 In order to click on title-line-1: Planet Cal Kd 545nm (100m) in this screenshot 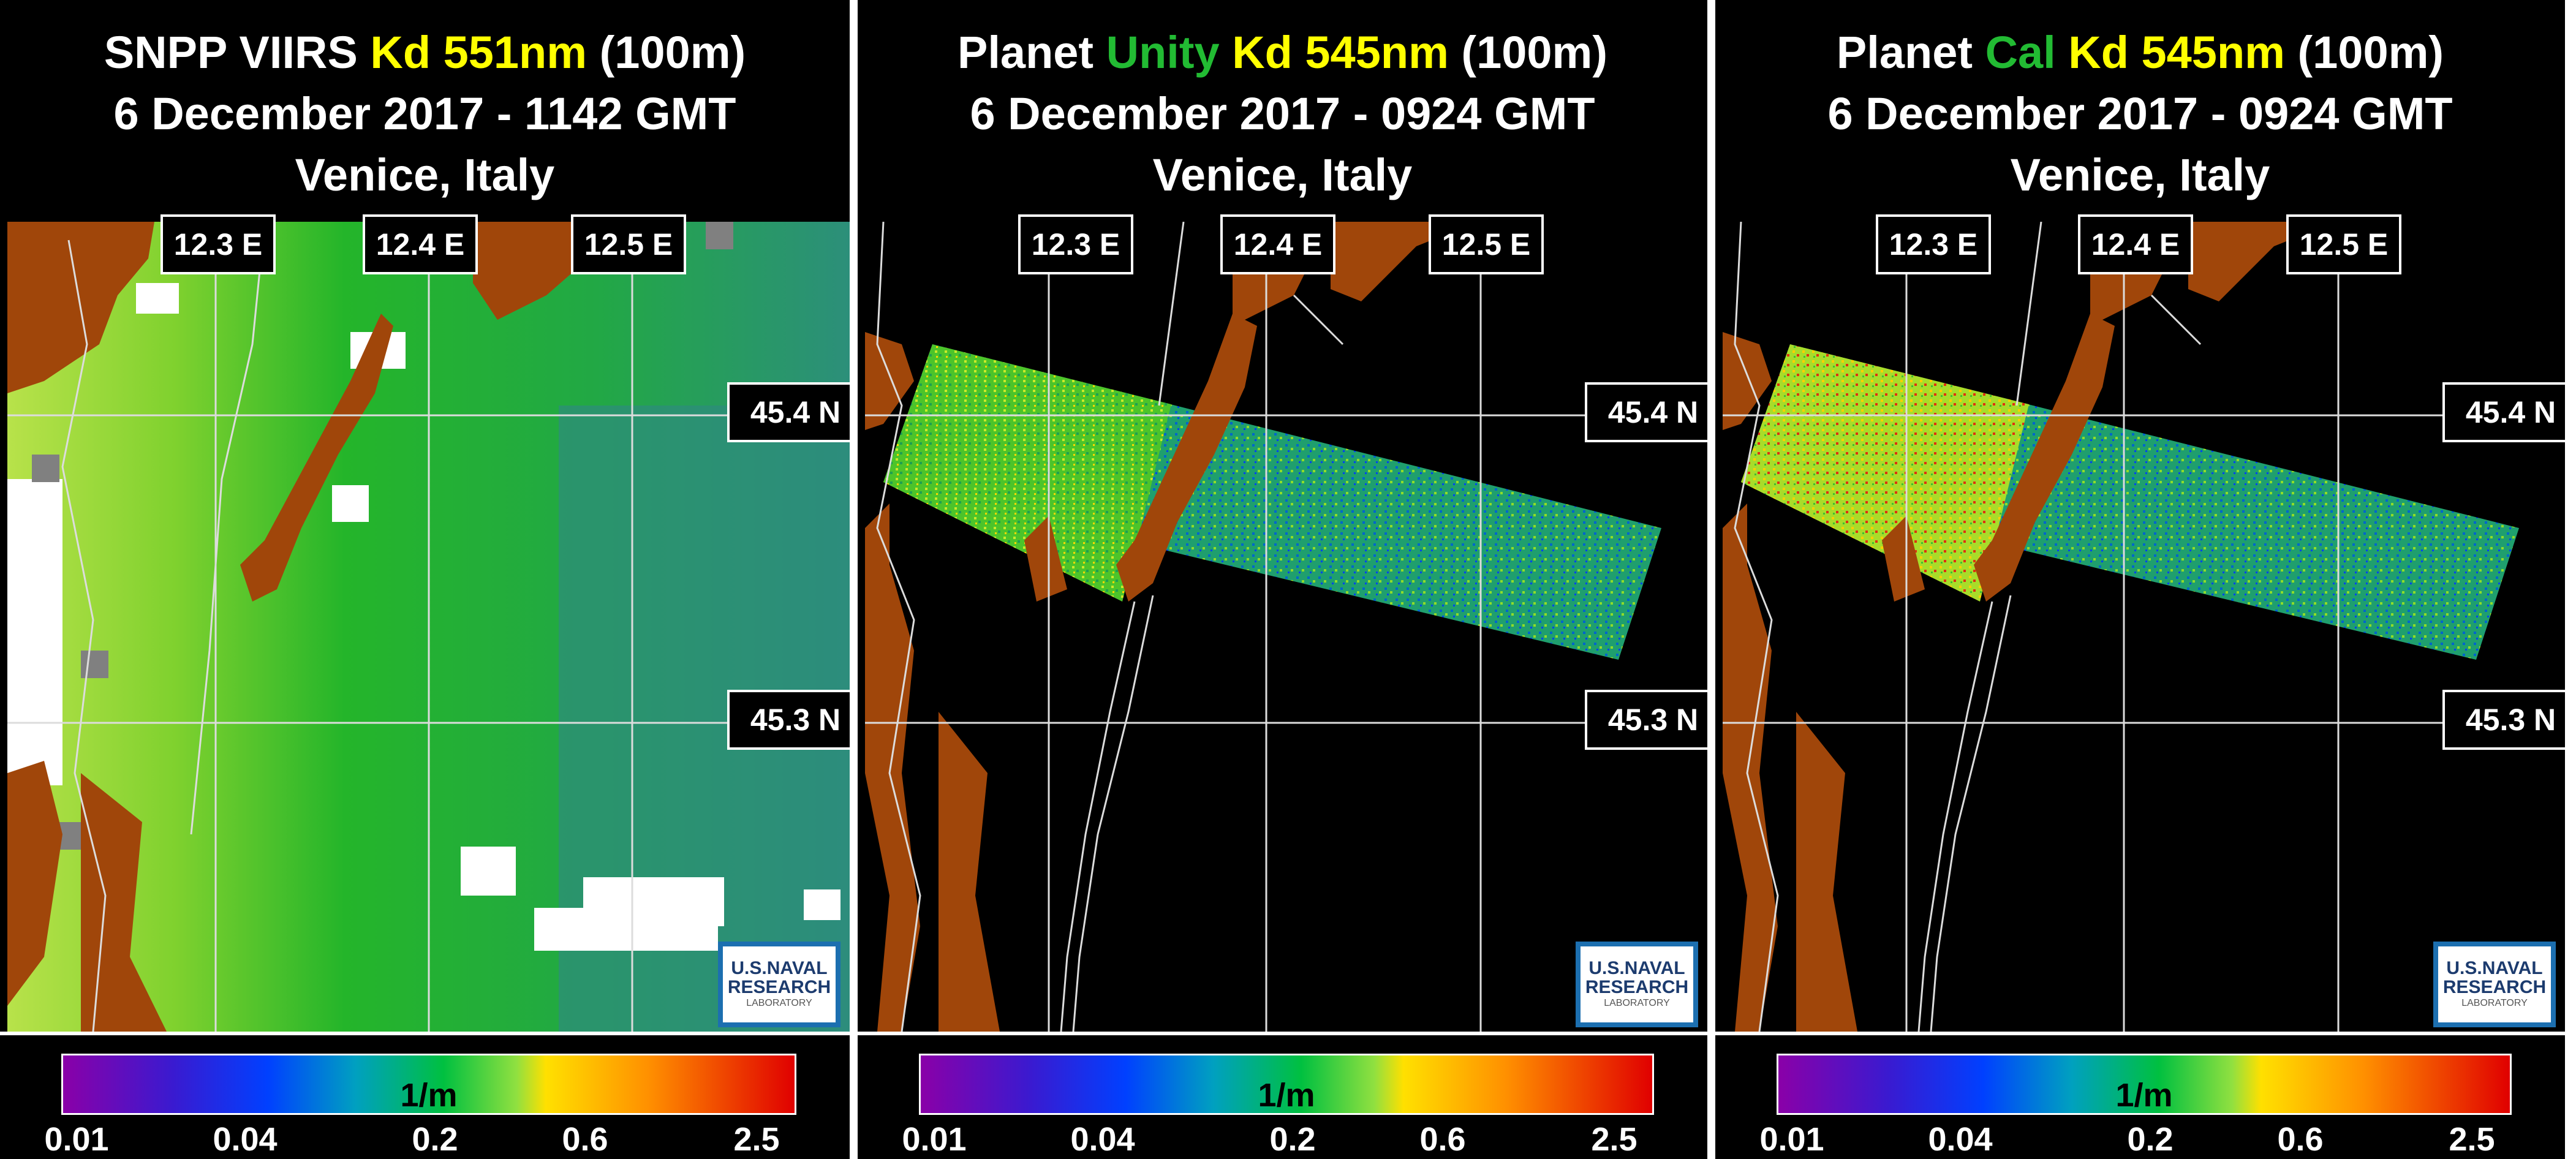, I will do `click(2140, 52)`.